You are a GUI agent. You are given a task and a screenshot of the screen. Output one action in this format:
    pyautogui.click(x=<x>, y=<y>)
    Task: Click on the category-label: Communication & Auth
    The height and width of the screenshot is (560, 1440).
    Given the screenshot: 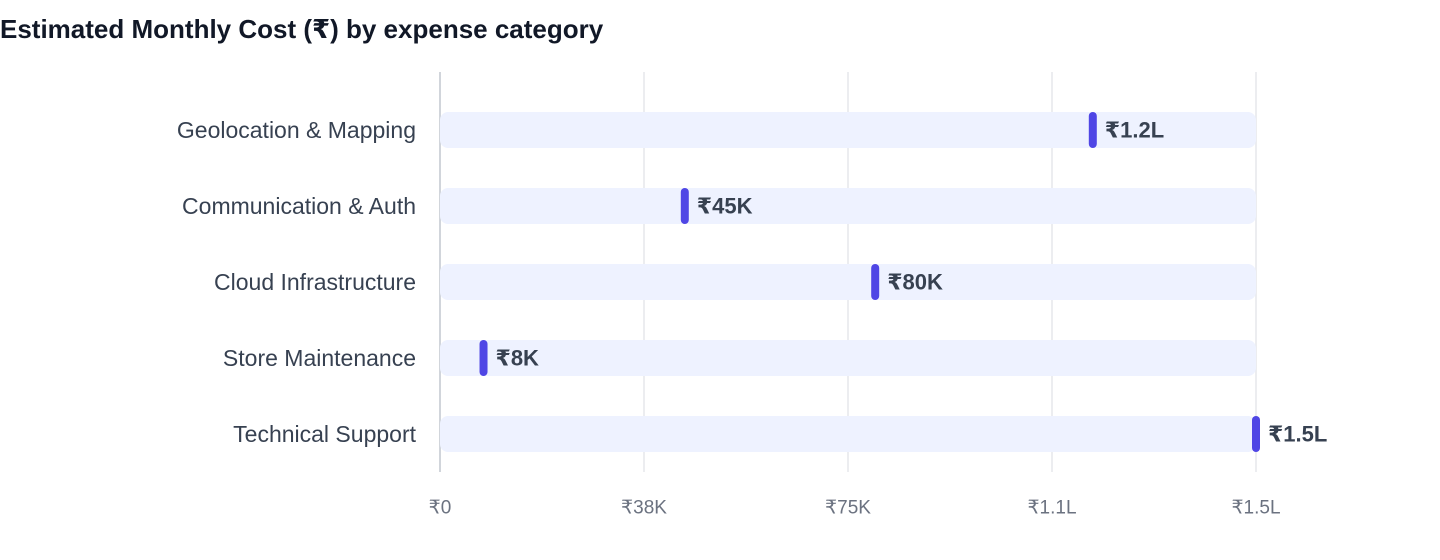 What is the action you would take?
    pyautogui.click(x=299, y=206)
    